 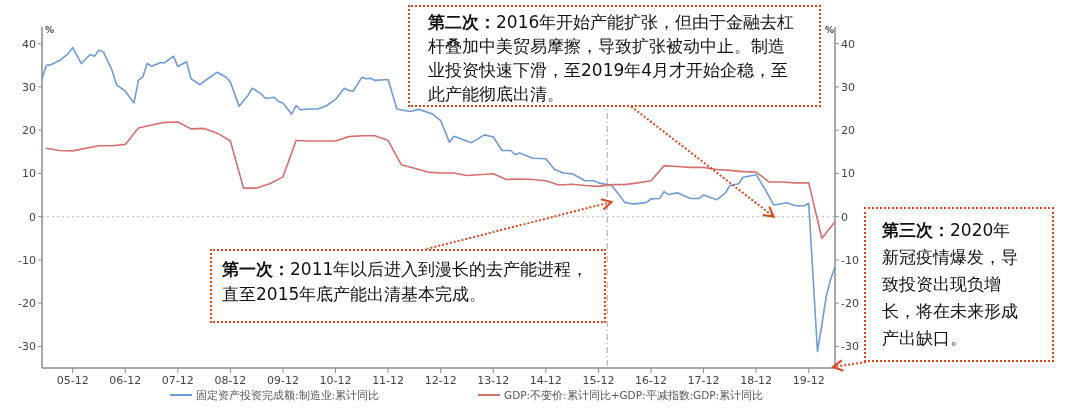 What do you see at coordinates (830, 30) in the screenshot?
I see `y2-axis-title: %` at bounding box center [830, 30].